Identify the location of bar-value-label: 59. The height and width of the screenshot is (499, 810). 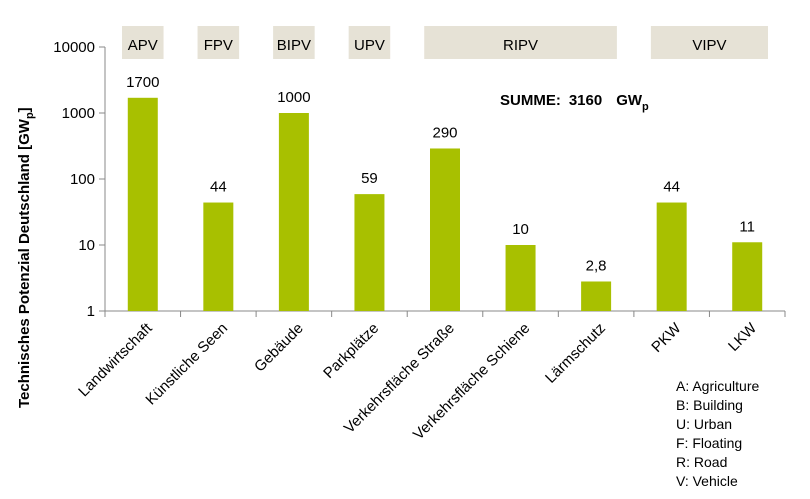
(369, 178).